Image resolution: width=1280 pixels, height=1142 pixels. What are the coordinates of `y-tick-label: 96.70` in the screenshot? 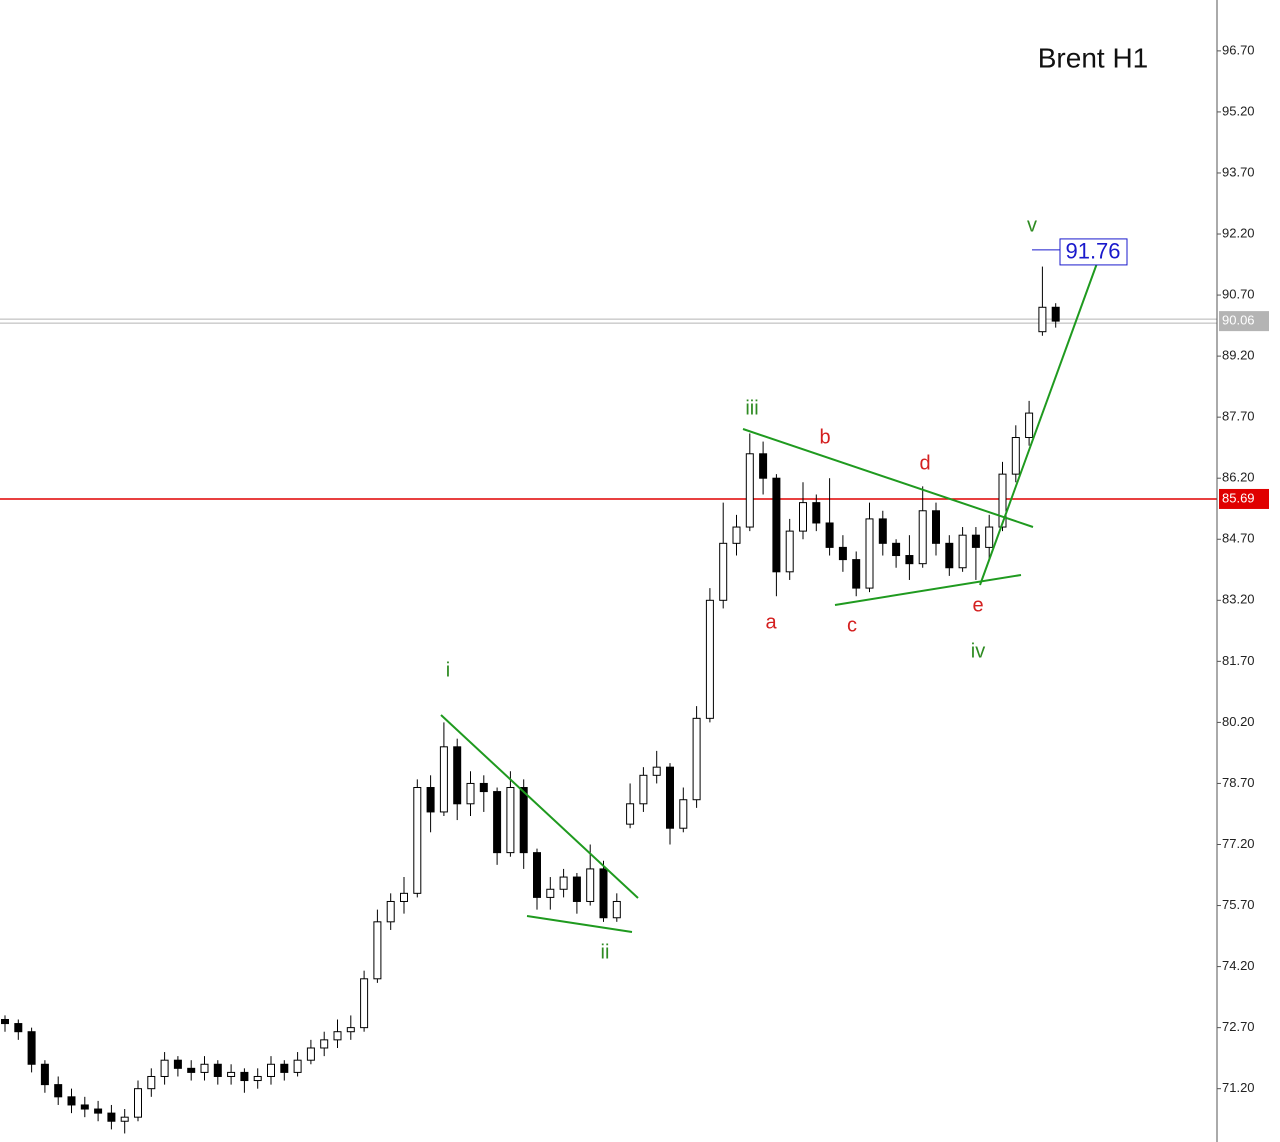 It's located at (1238, 49).